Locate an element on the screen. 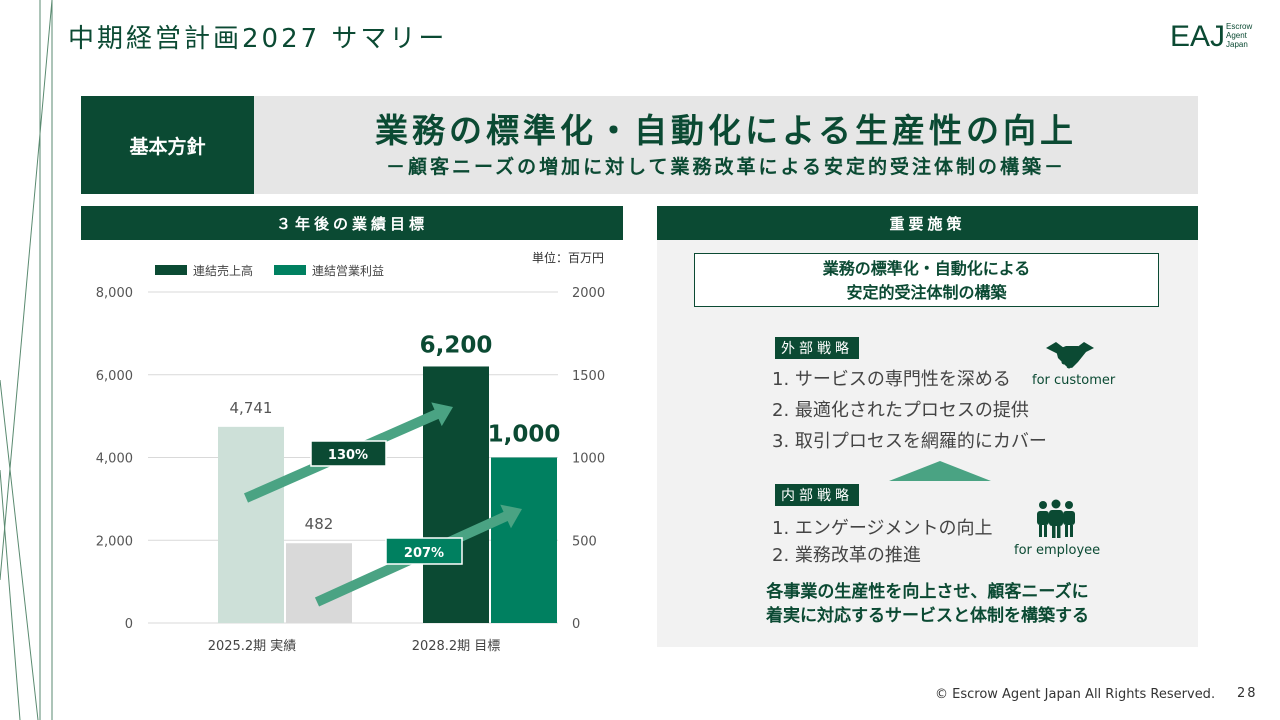 The image size is (1280, 720). conclusion-text: 各事業の生産性を向上させ、顧客ニーズに 着実に対応するサービスと体制を構築する is located at coordinates (927, 604).